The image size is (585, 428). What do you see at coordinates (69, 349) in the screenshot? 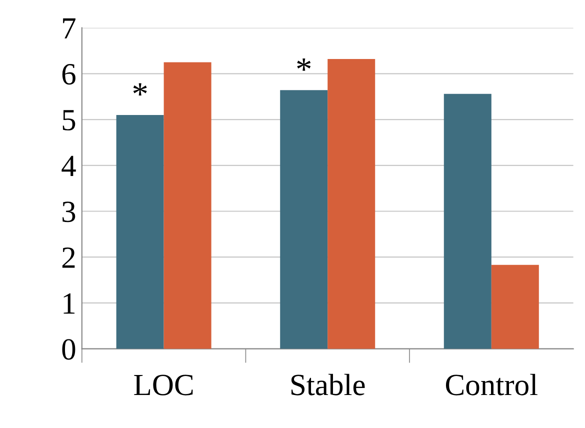
I see `y-tick-label: 0` at bounding box center [69, 349].